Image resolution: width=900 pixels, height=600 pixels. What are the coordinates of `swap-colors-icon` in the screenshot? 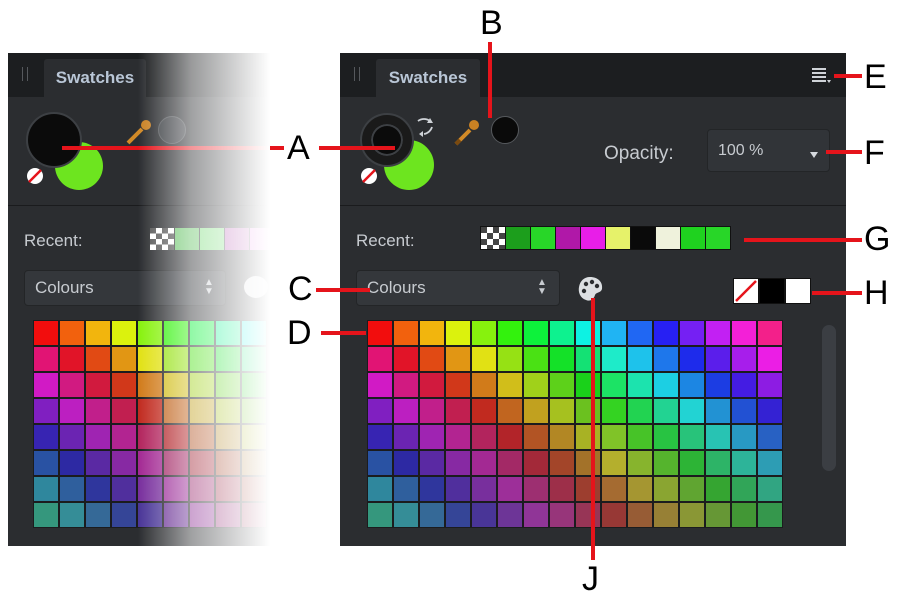 It's located at (425, 126).